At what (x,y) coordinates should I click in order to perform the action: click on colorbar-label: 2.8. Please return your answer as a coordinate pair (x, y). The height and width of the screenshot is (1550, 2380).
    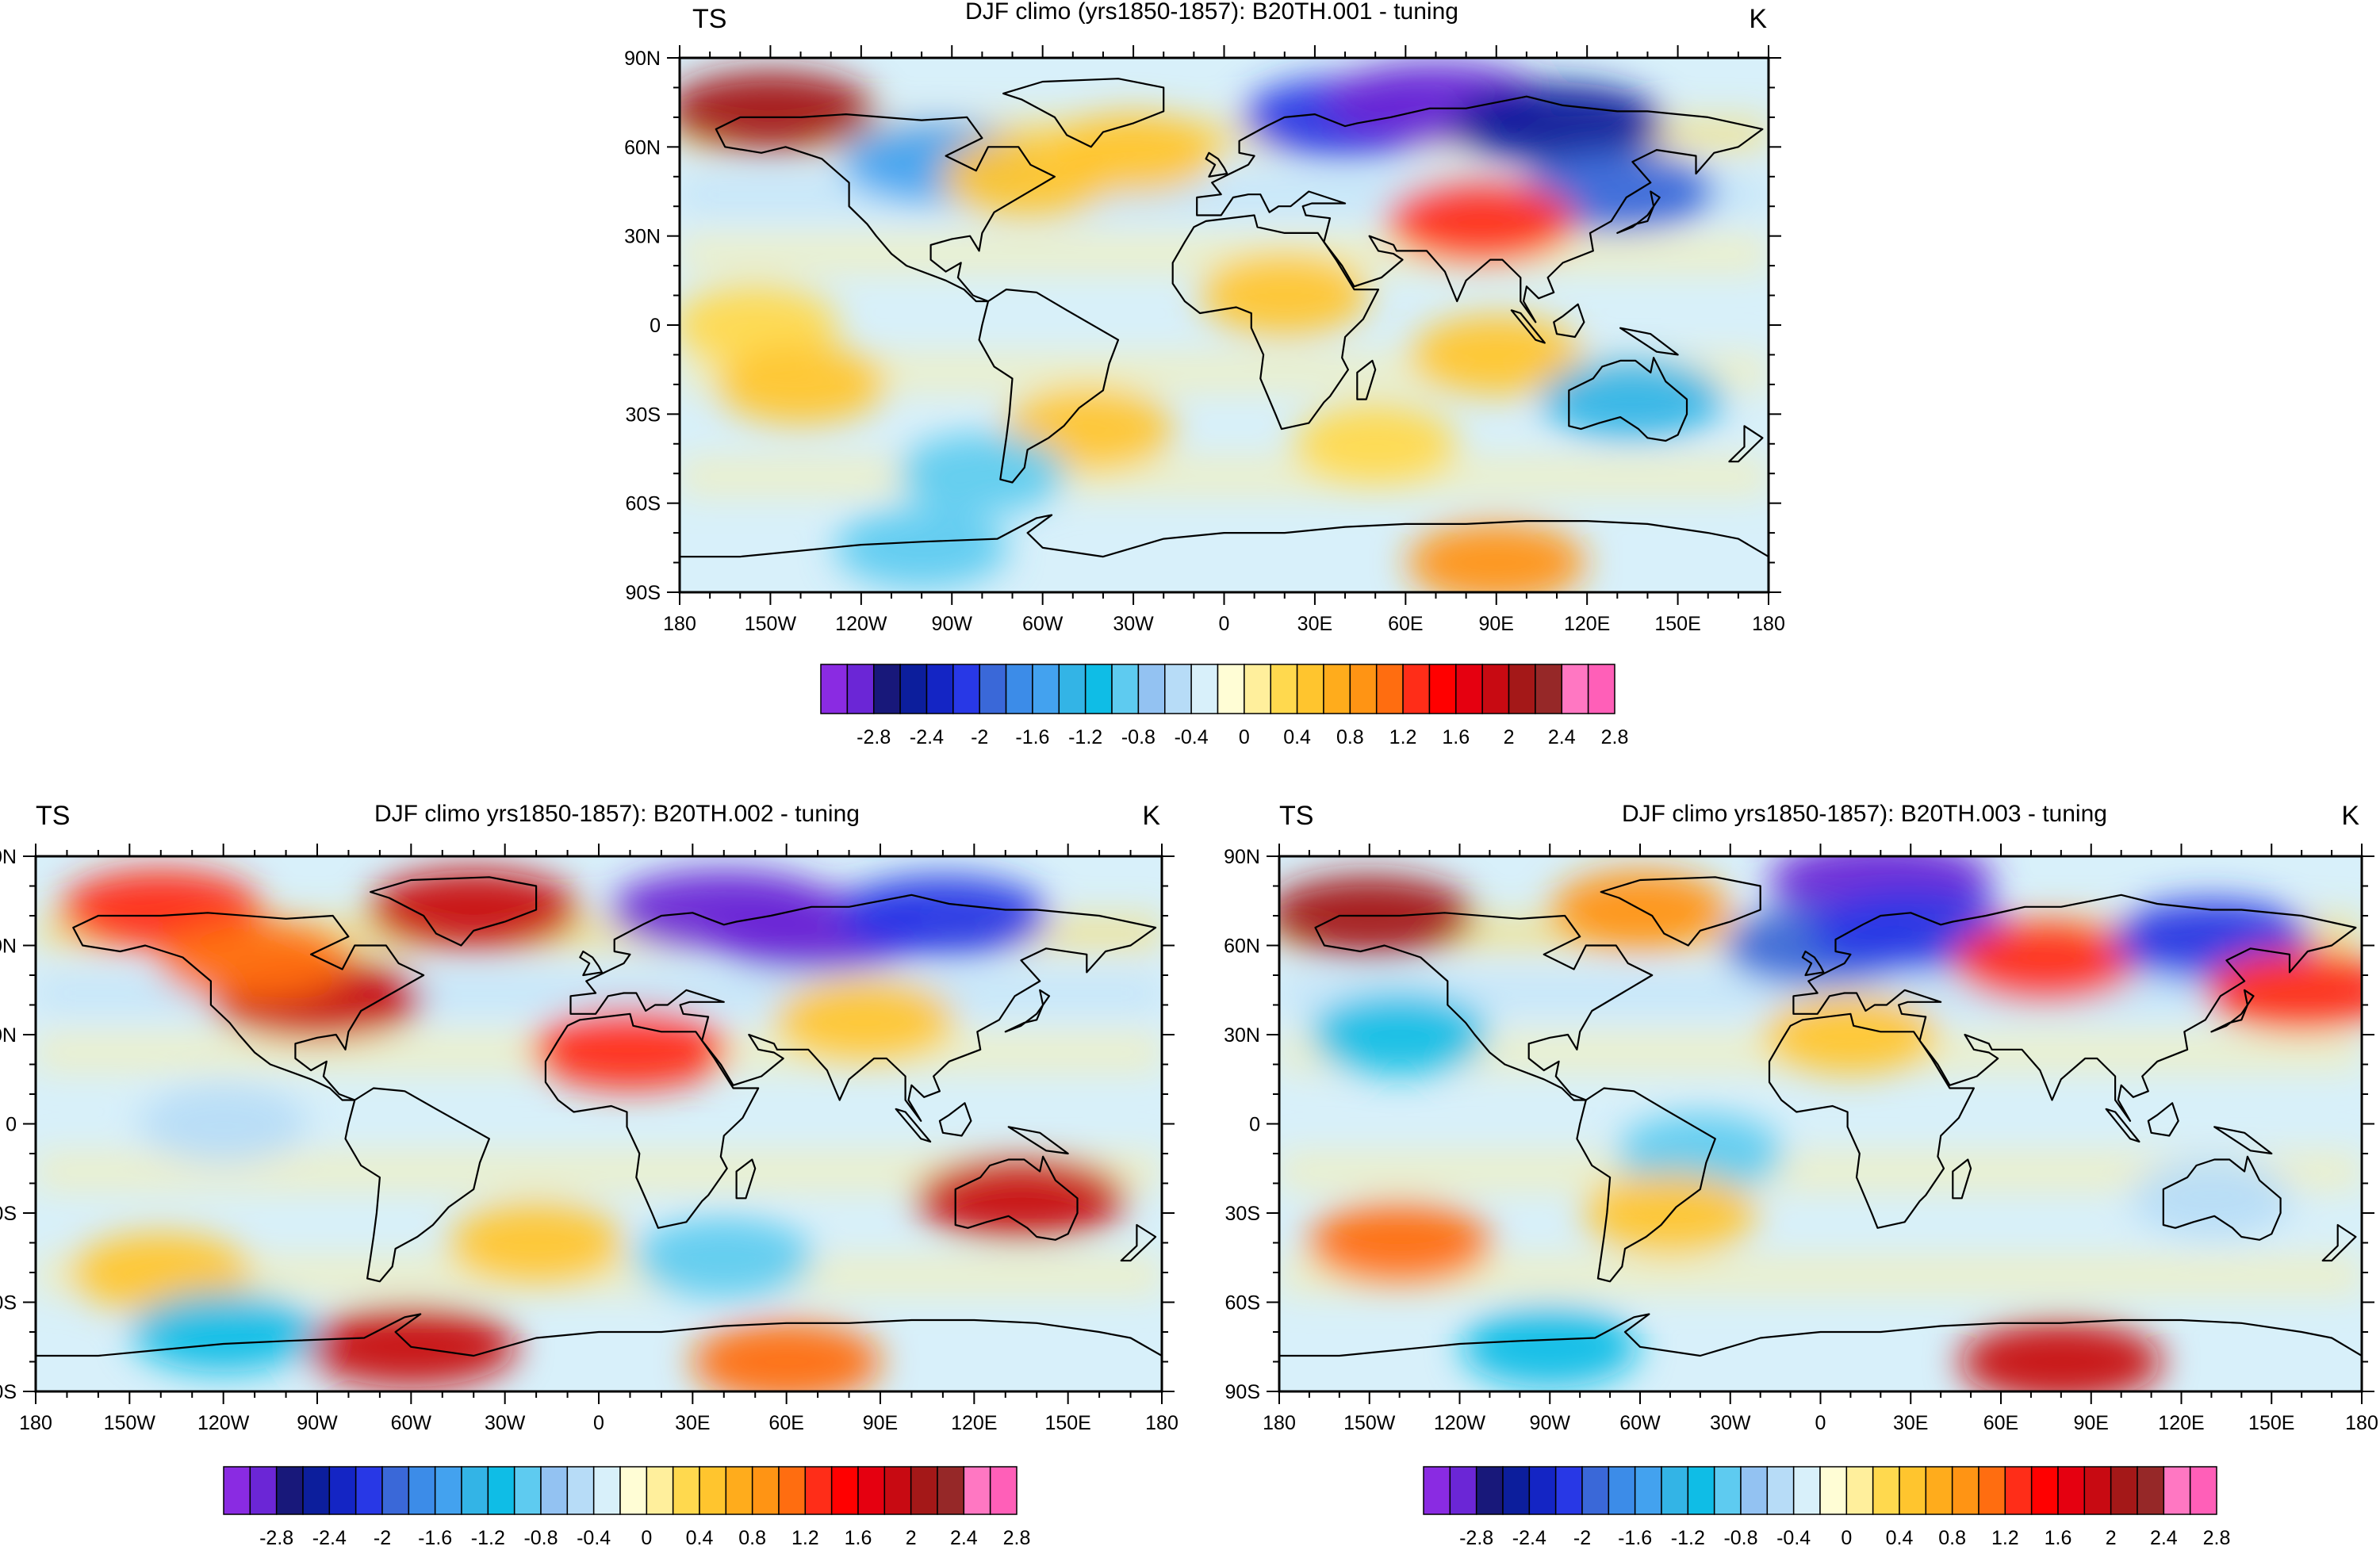
    Looking at the image, I should click on (1615, 737).